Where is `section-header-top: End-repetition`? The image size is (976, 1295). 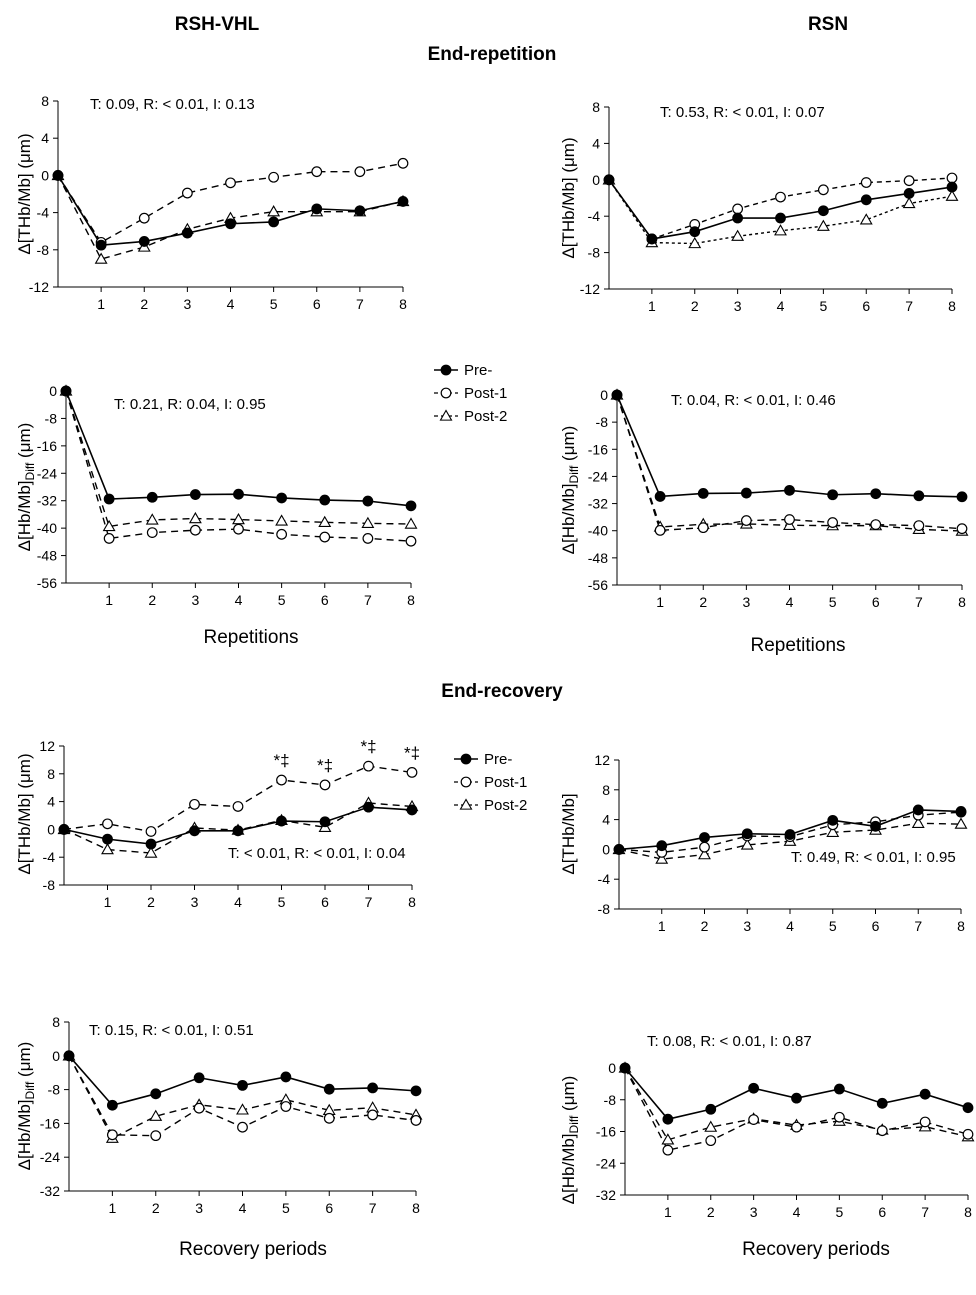 section-header-top: End-repetition is located at coordinates (492, 54).